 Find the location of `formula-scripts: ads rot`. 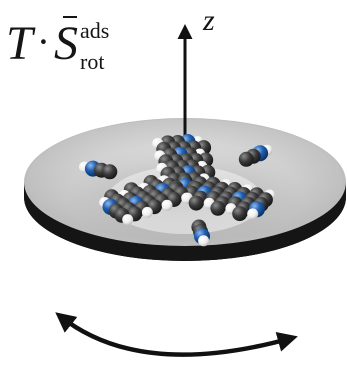

formula-scripts: ads rot is located at coordinates (108, 50).